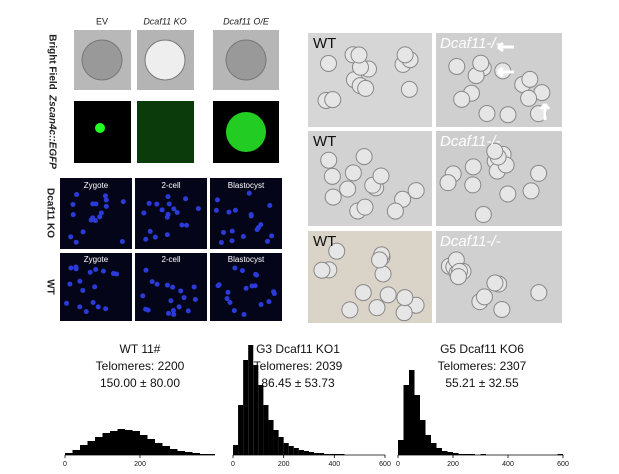  Describe the element at coordinates (385, 464) in the screenshot. I see `x-tick-label: 600` at that location.